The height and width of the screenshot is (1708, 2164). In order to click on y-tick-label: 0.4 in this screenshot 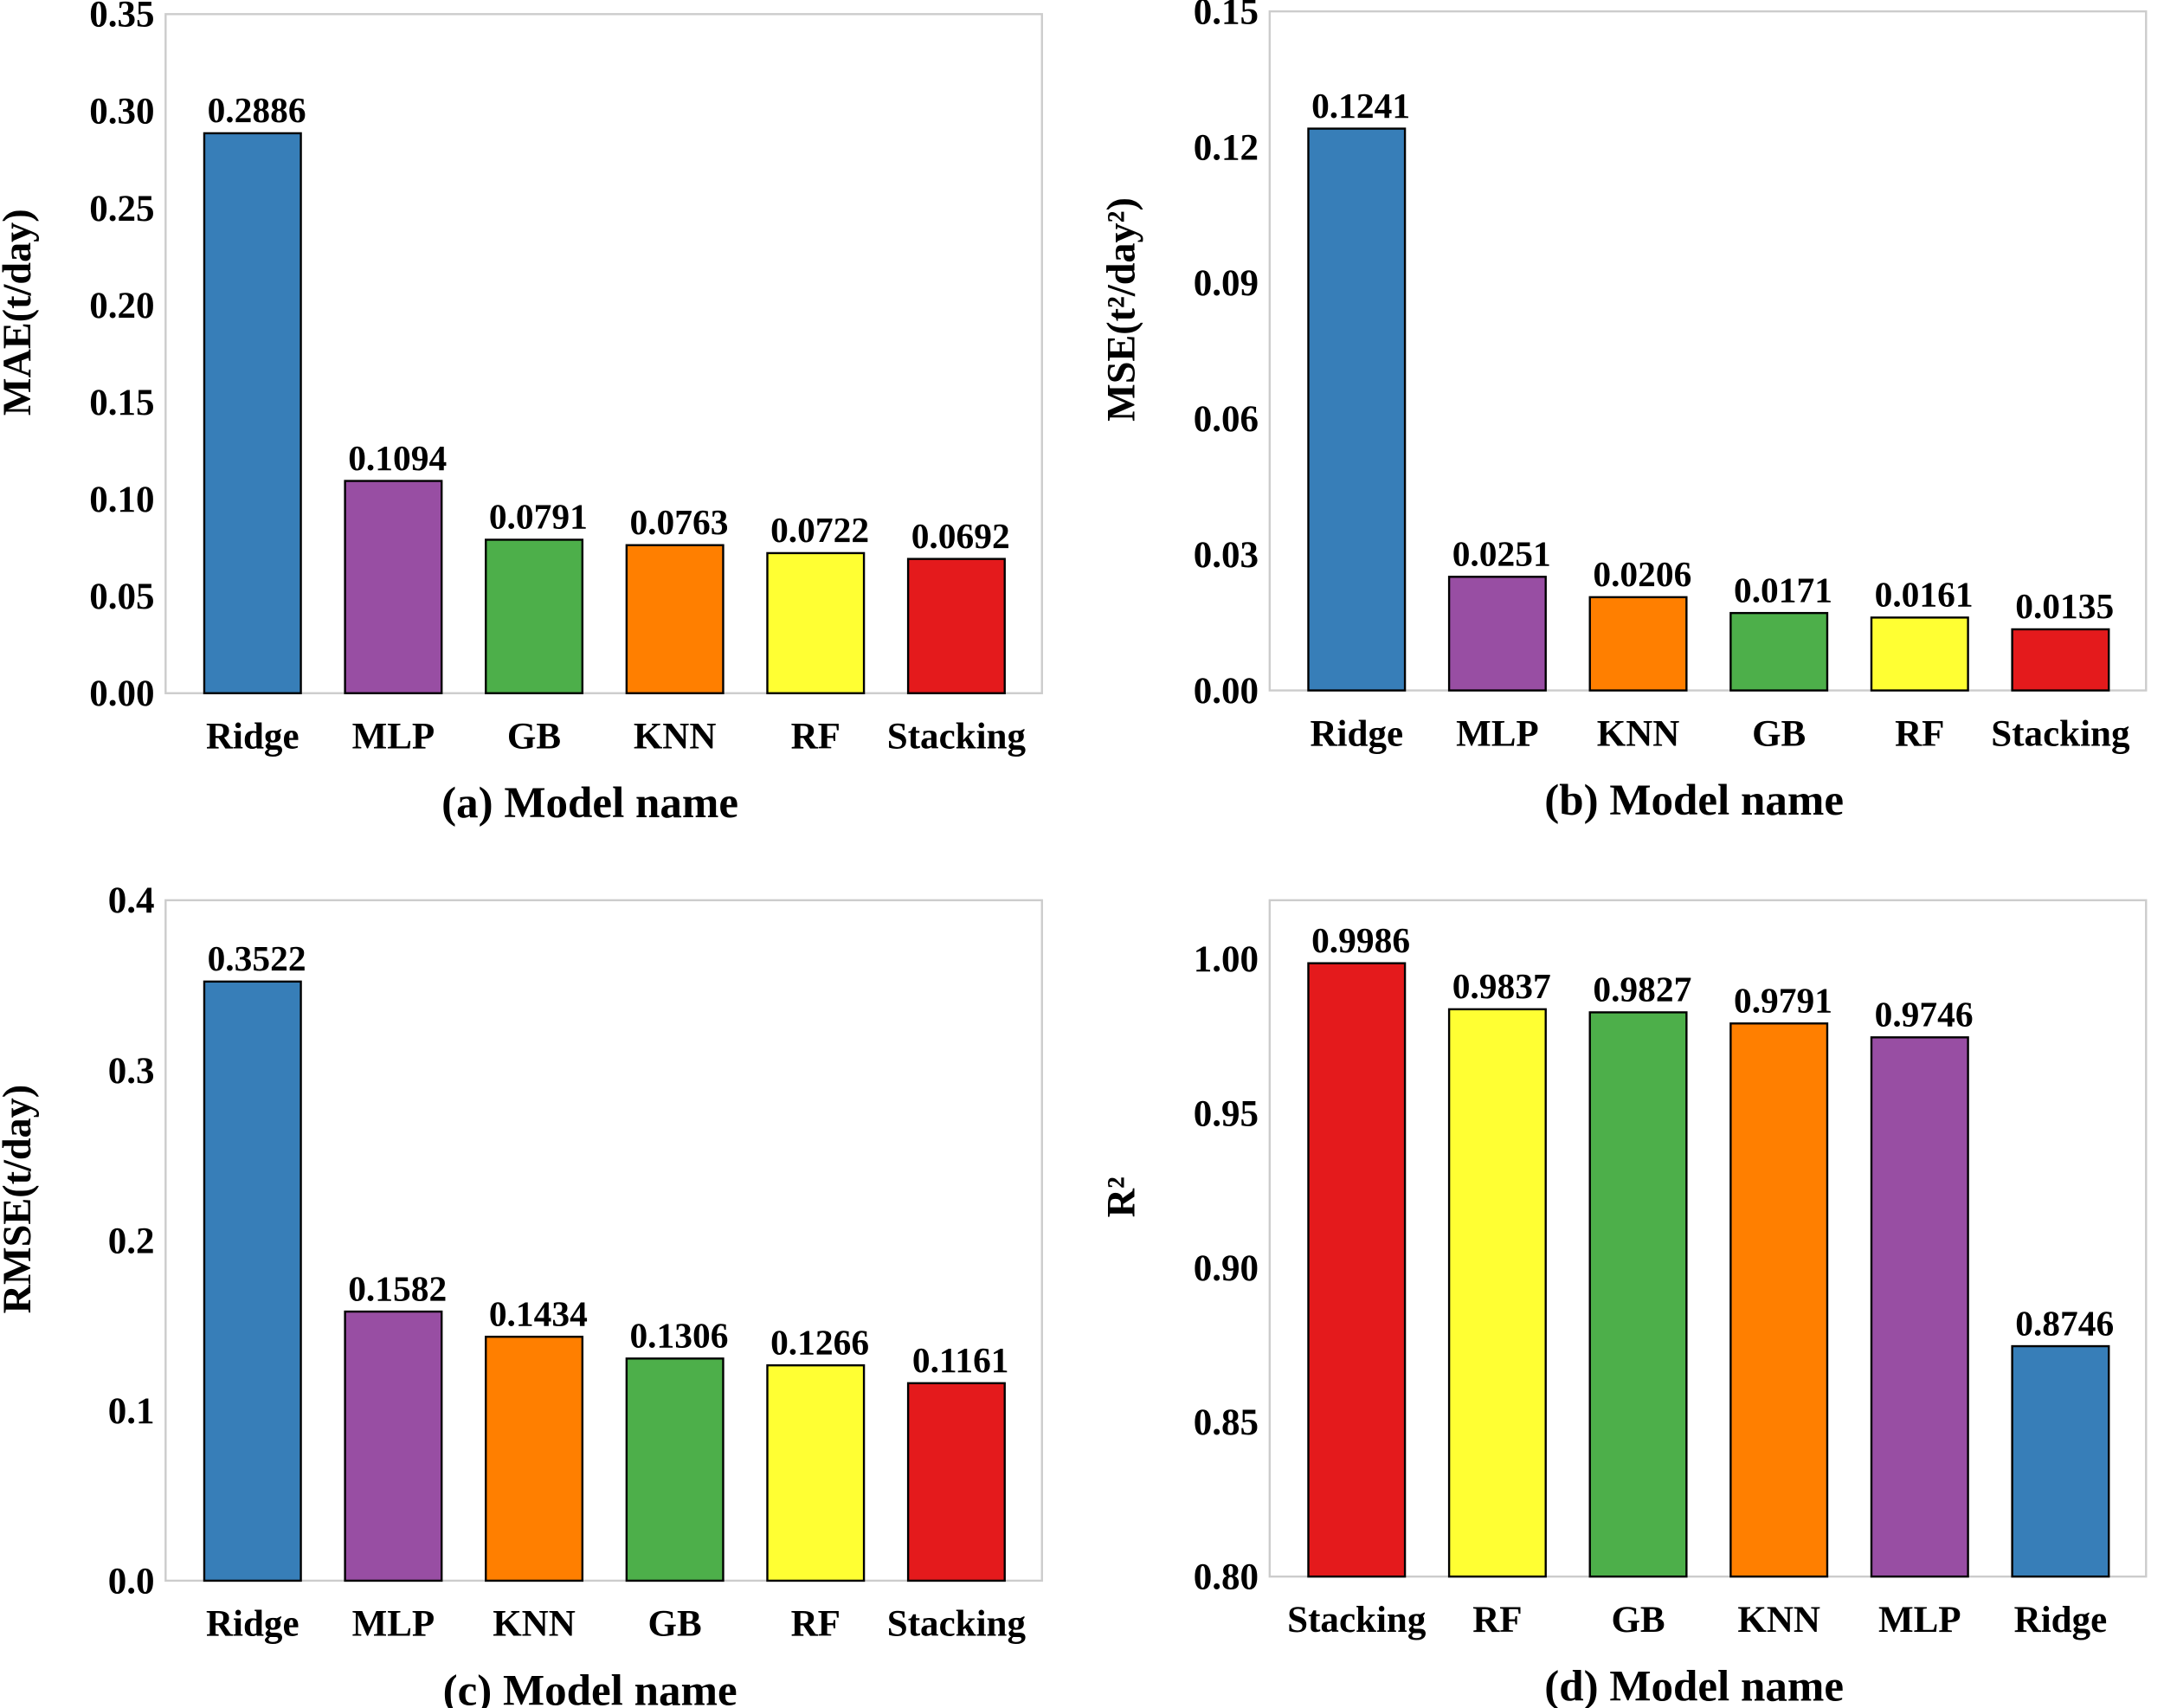, I will do `click(131, 900)`.